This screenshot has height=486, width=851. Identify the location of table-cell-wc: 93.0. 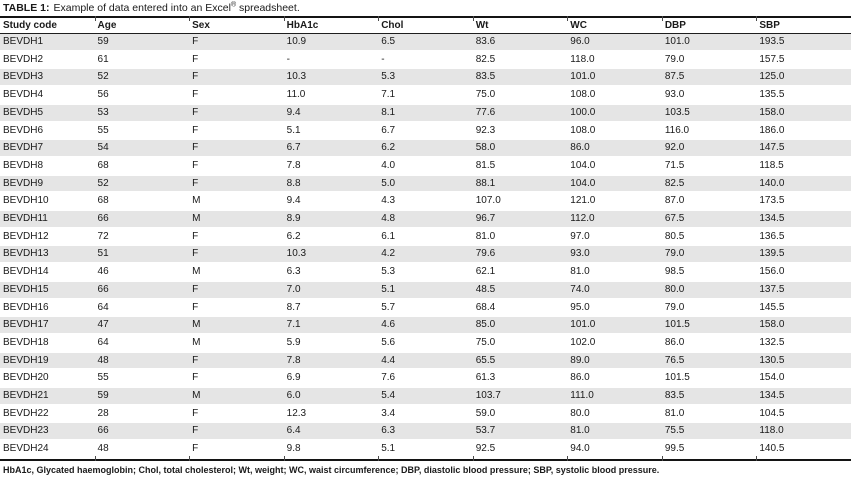
(580, 254).